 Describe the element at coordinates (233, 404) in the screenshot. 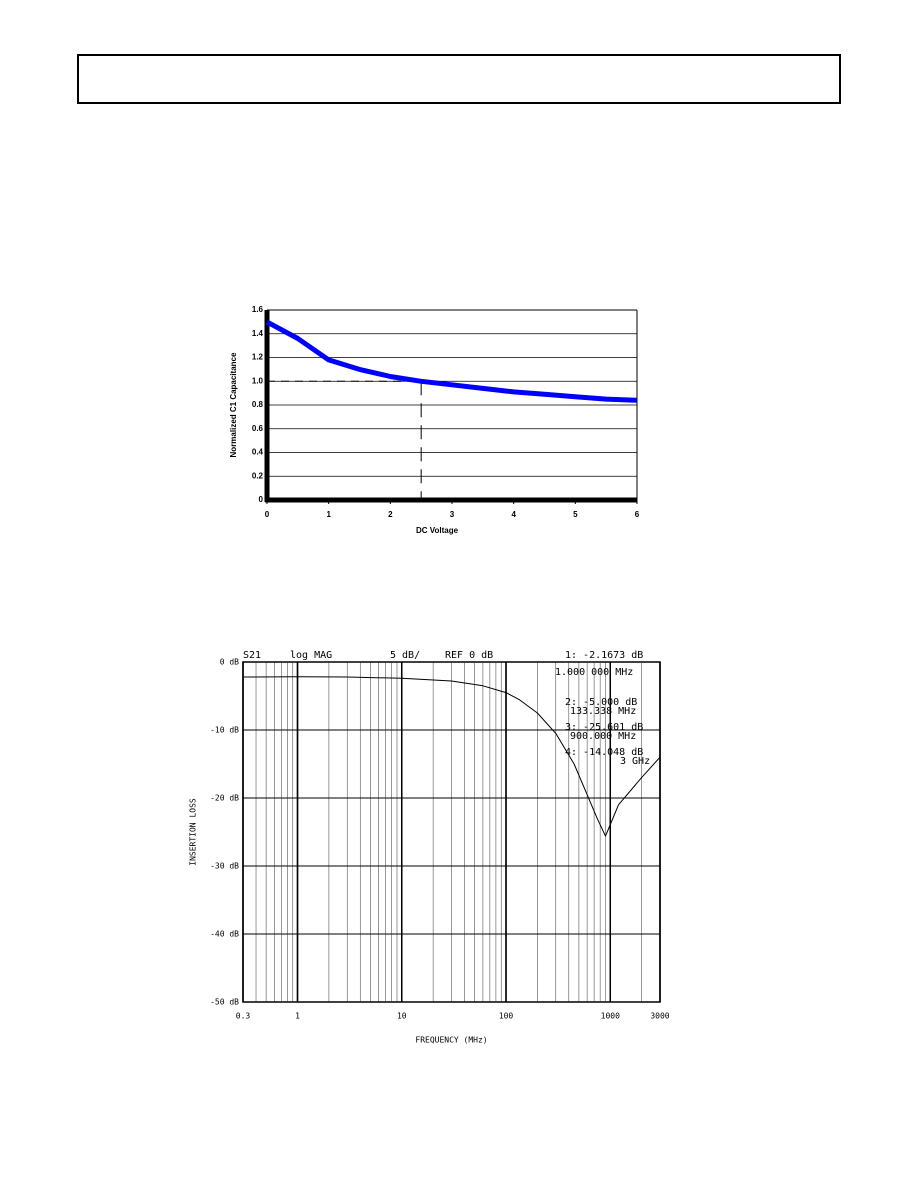

I see `y-axis-label: Normalized C1 Capacitance` at that location.